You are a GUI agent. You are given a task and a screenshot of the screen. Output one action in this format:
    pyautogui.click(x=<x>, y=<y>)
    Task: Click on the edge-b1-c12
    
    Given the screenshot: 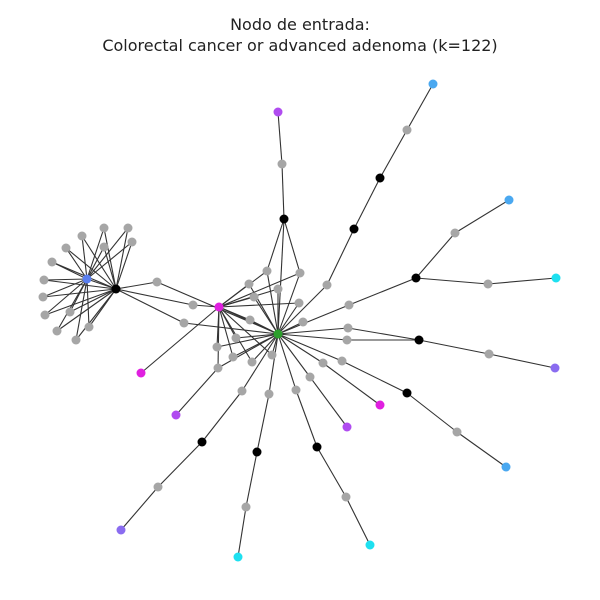 What is the action you would take?
    pyautogui.click(x=86, y=310)
    